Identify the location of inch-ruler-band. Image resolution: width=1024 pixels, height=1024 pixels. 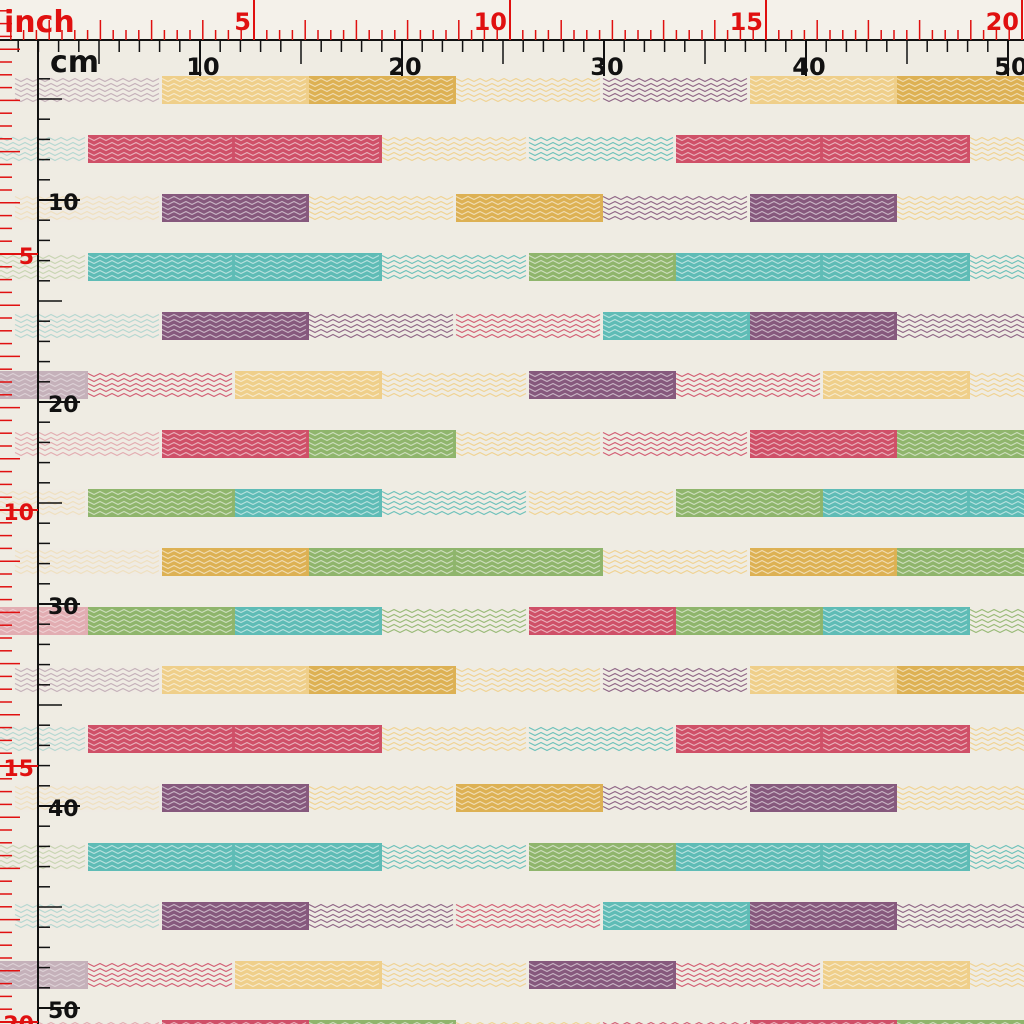
(512, 20).